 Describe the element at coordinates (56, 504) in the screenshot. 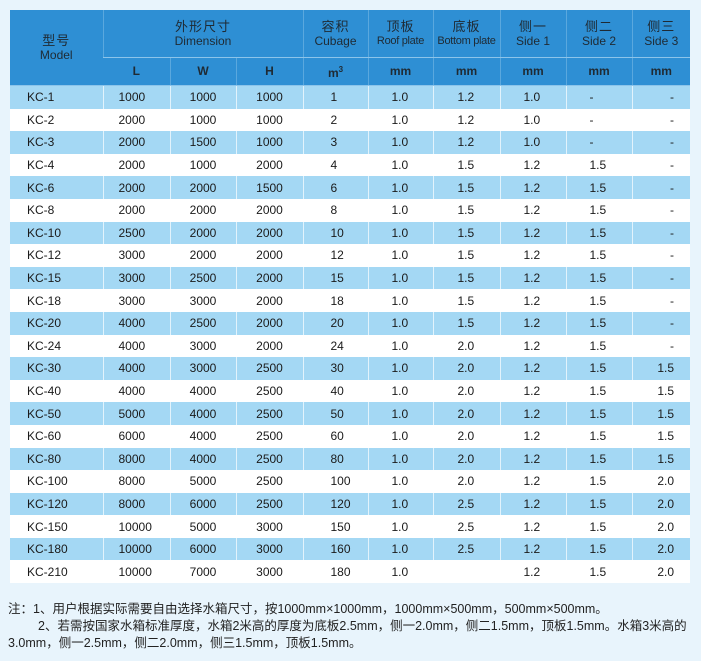

I see `cell-model: KC-120` at that location.